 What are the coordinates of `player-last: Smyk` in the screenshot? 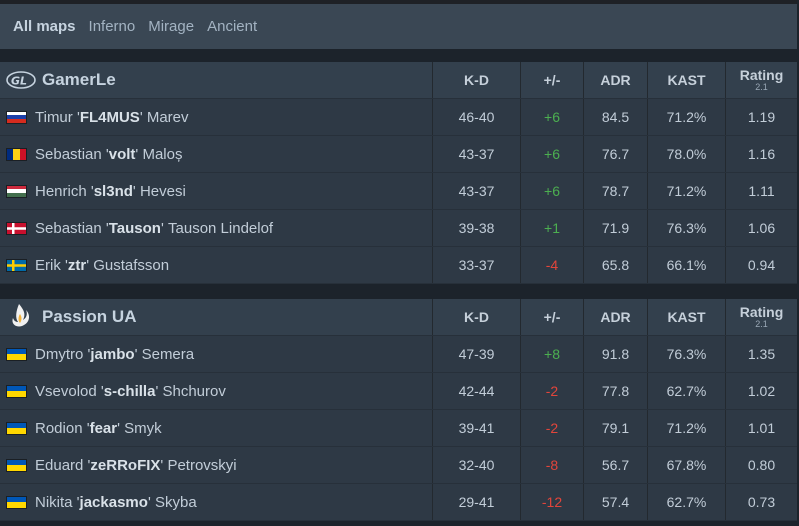 It's located at (143, 428).